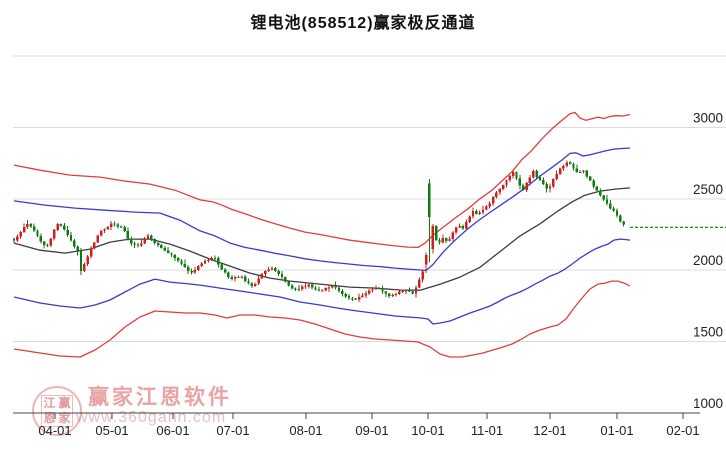  Describe the element at coordinates (232, 430) in the screenshot. I see `x-tick-label: 07-01` at that location.